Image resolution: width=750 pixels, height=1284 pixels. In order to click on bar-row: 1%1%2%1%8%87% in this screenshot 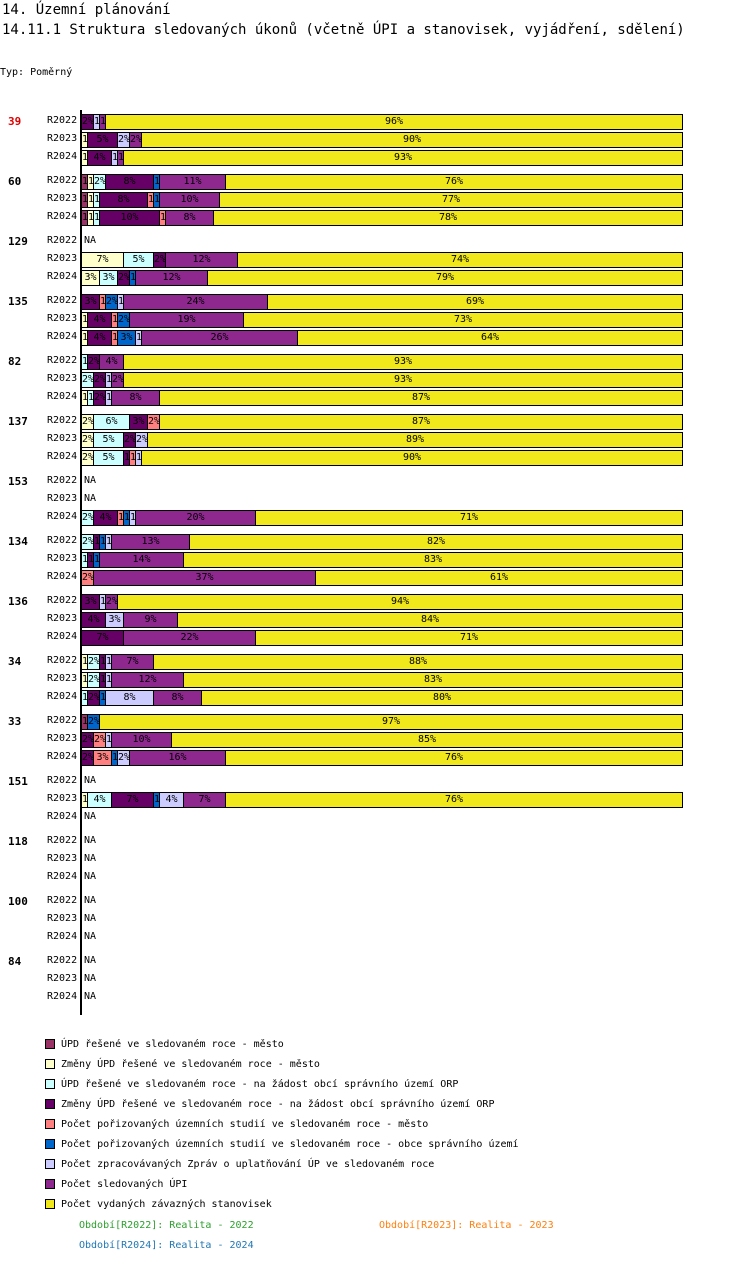, I will do `click(382, 398)`.